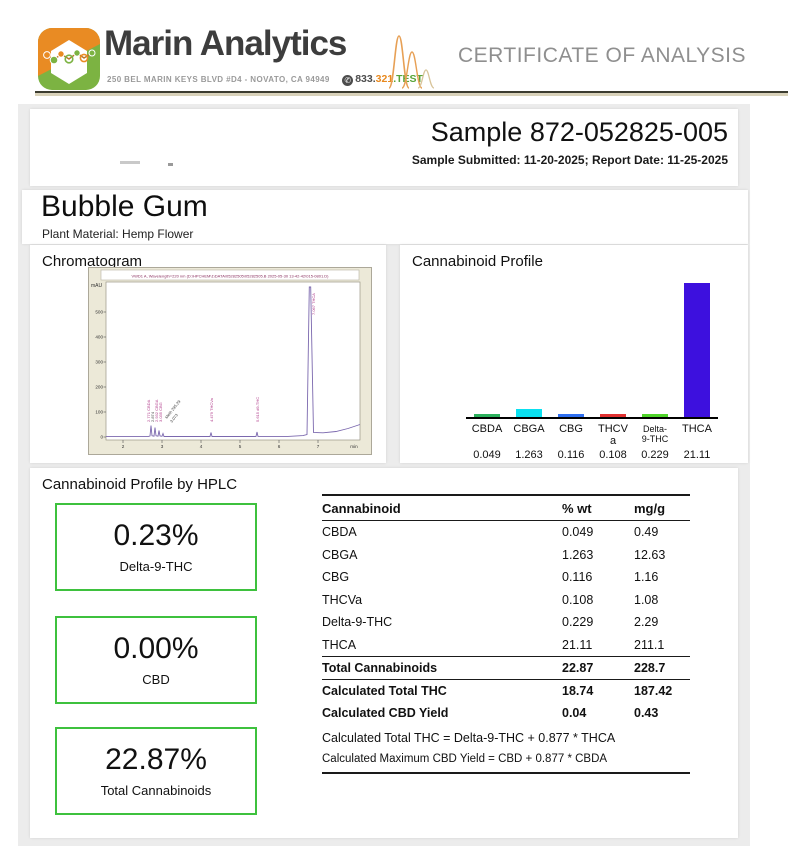 The image size is (810, 846). Describe the element at coordinates (160, 412) in the screenshot. I see `svg-text: 3.035 CBG` at that location.